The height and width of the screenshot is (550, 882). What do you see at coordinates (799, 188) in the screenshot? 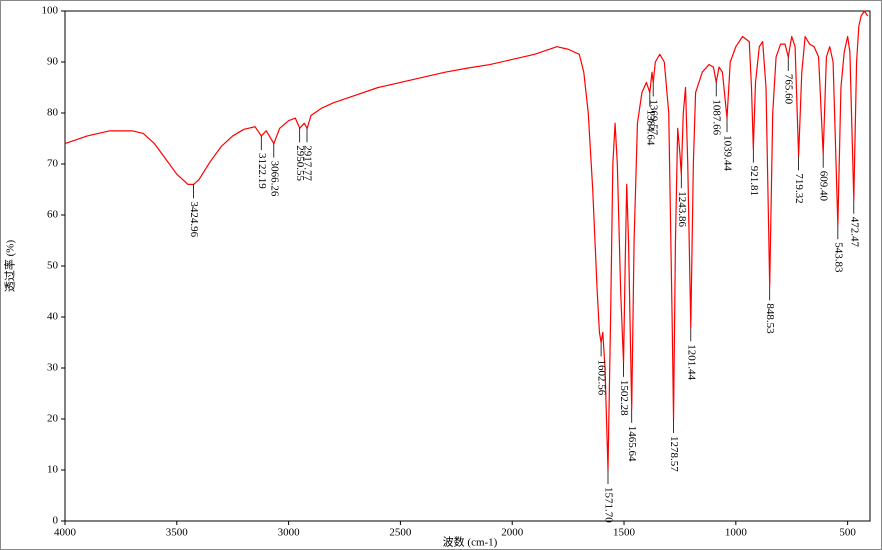
I see `peak-label: 719.32` at bounding box center [799, 188].